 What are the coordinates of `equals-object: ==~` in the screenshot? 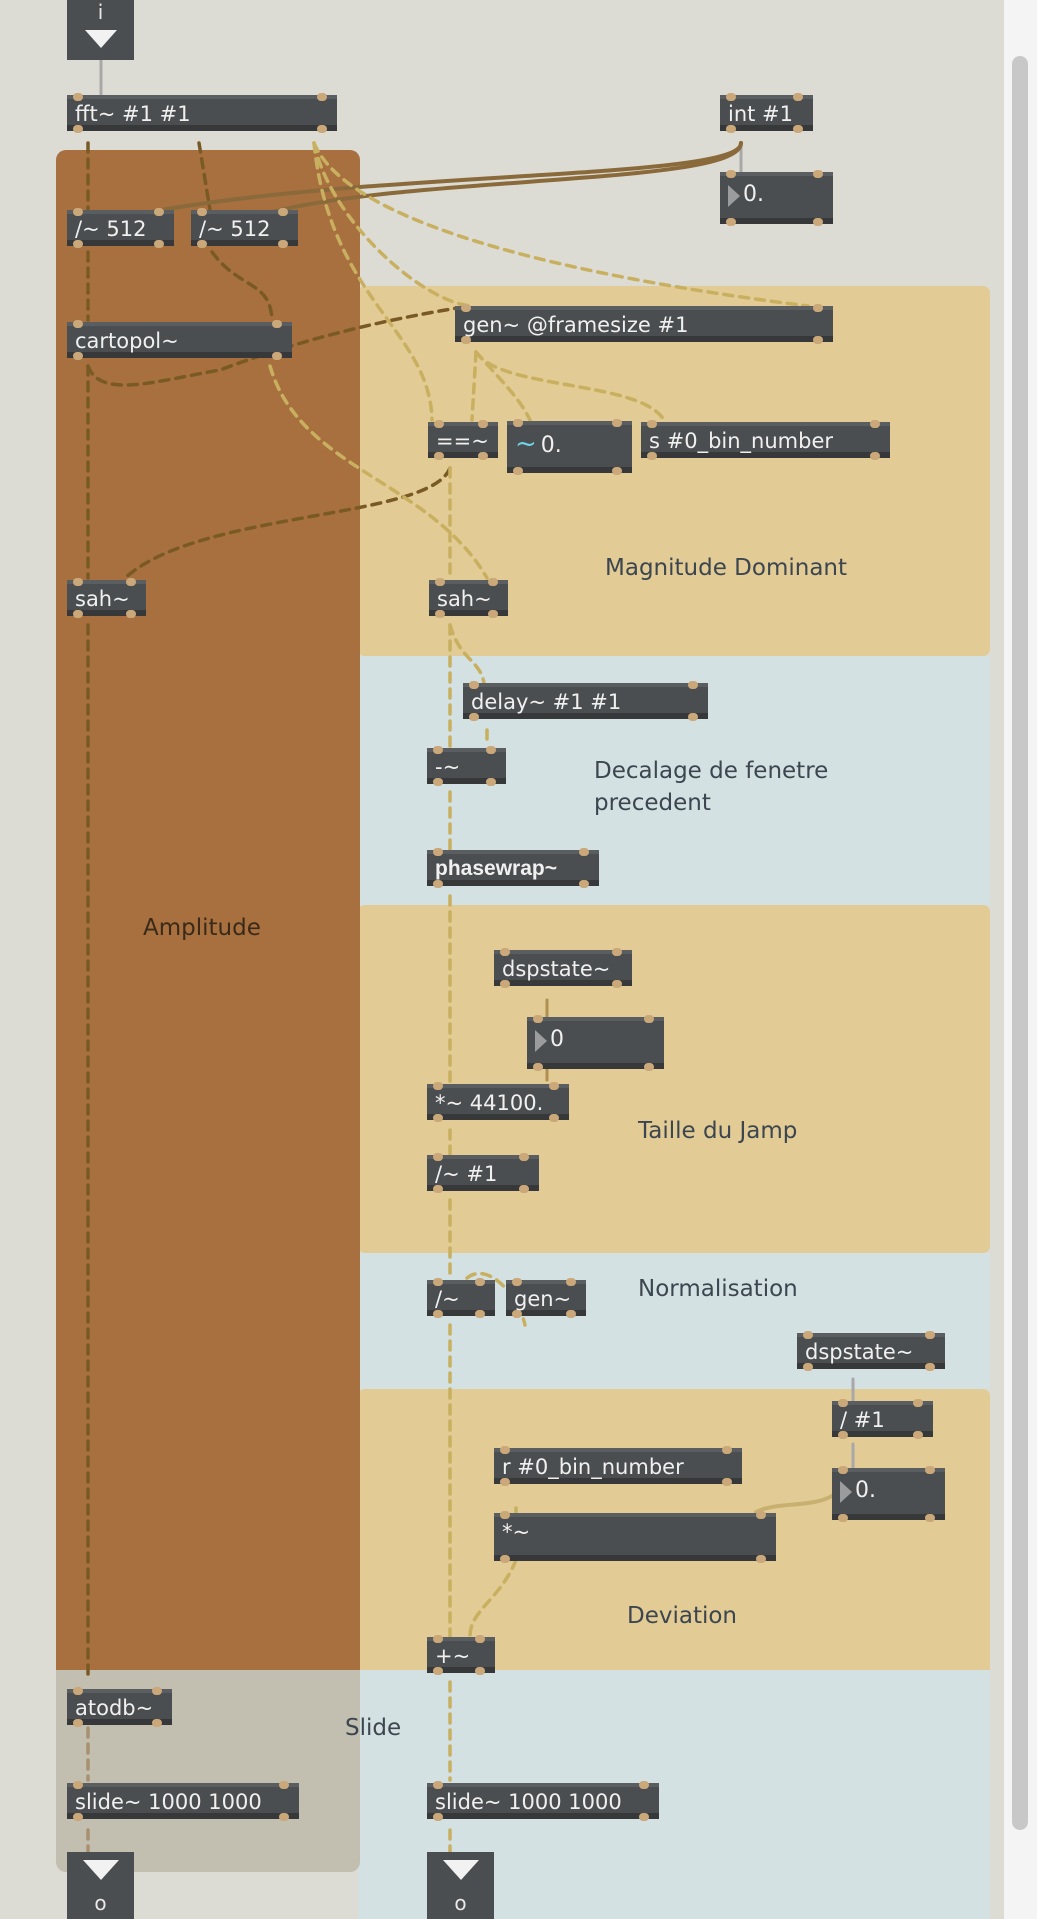 It's located at (463, 440).